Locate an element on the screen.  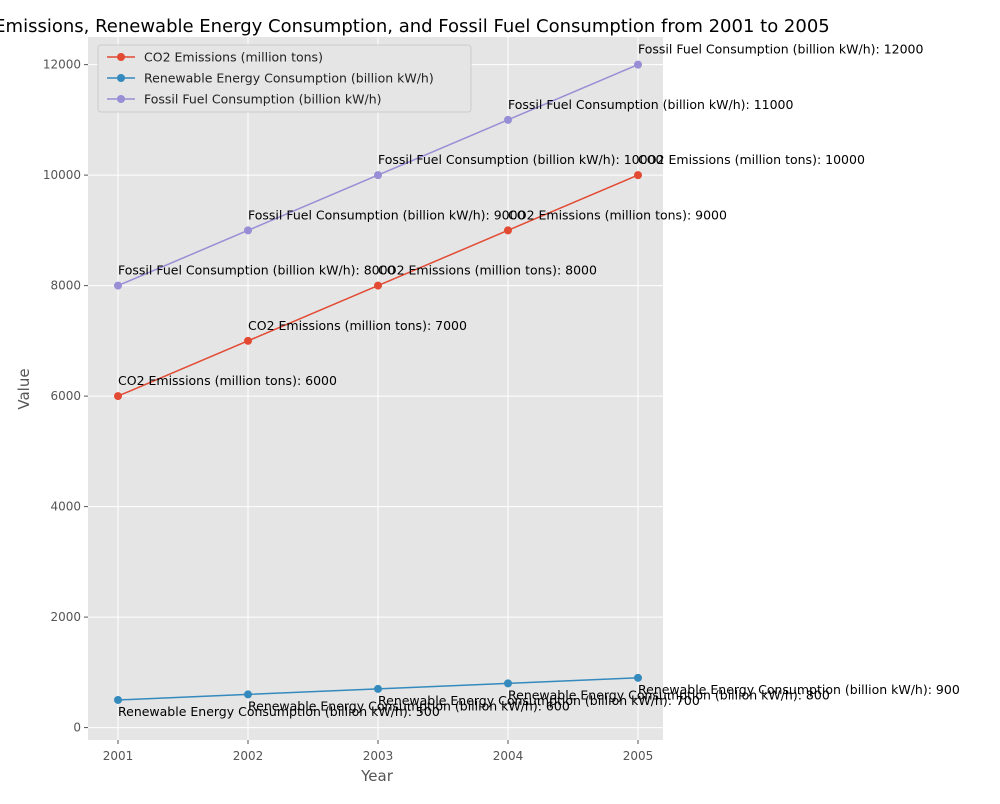
x-tick-label: 2005 is located at coordinates (638, 756).